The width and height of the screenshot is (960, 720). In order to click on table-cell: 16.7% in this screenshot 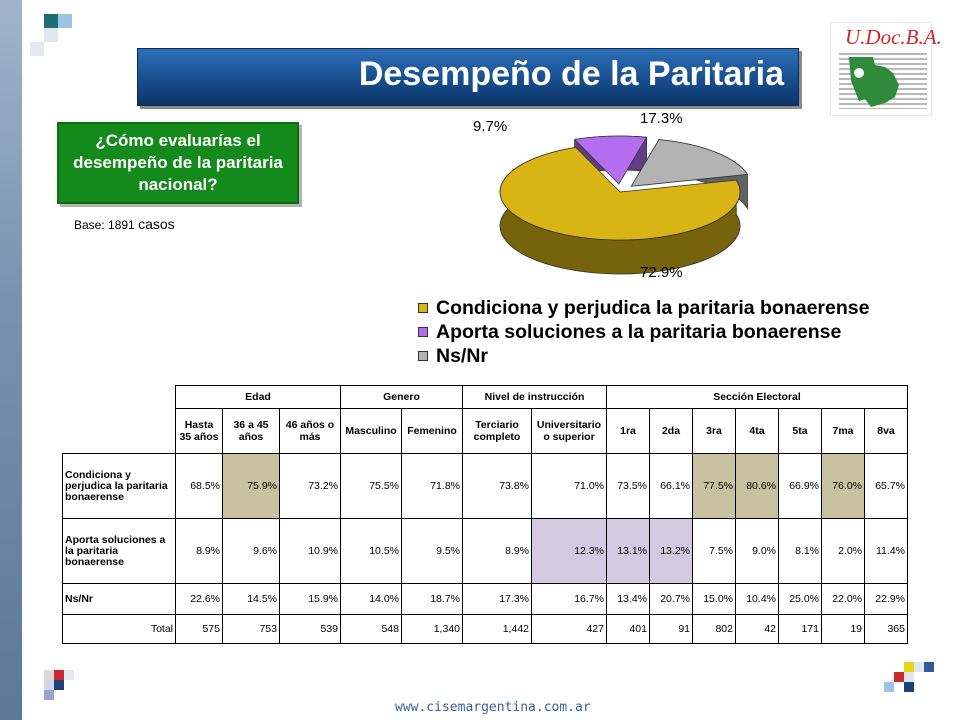, I will do `click(569, 599)`.